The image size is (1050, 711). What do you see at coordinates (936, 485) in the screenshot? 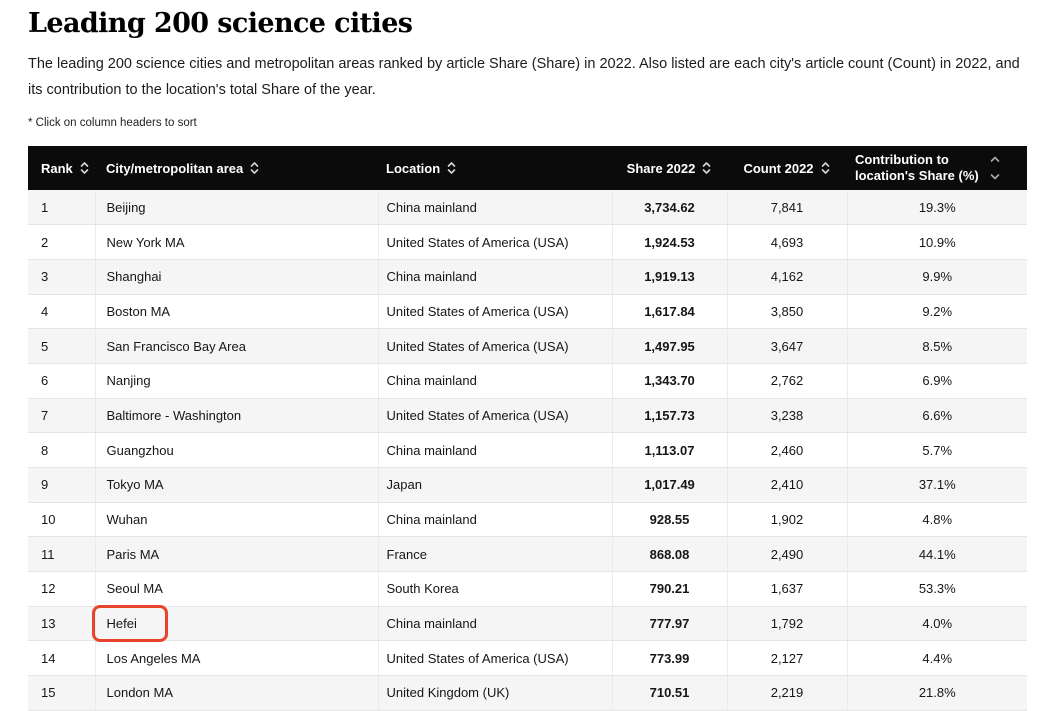
I see `contribution-cell: 37.1%` at bounding box center [936, 485].